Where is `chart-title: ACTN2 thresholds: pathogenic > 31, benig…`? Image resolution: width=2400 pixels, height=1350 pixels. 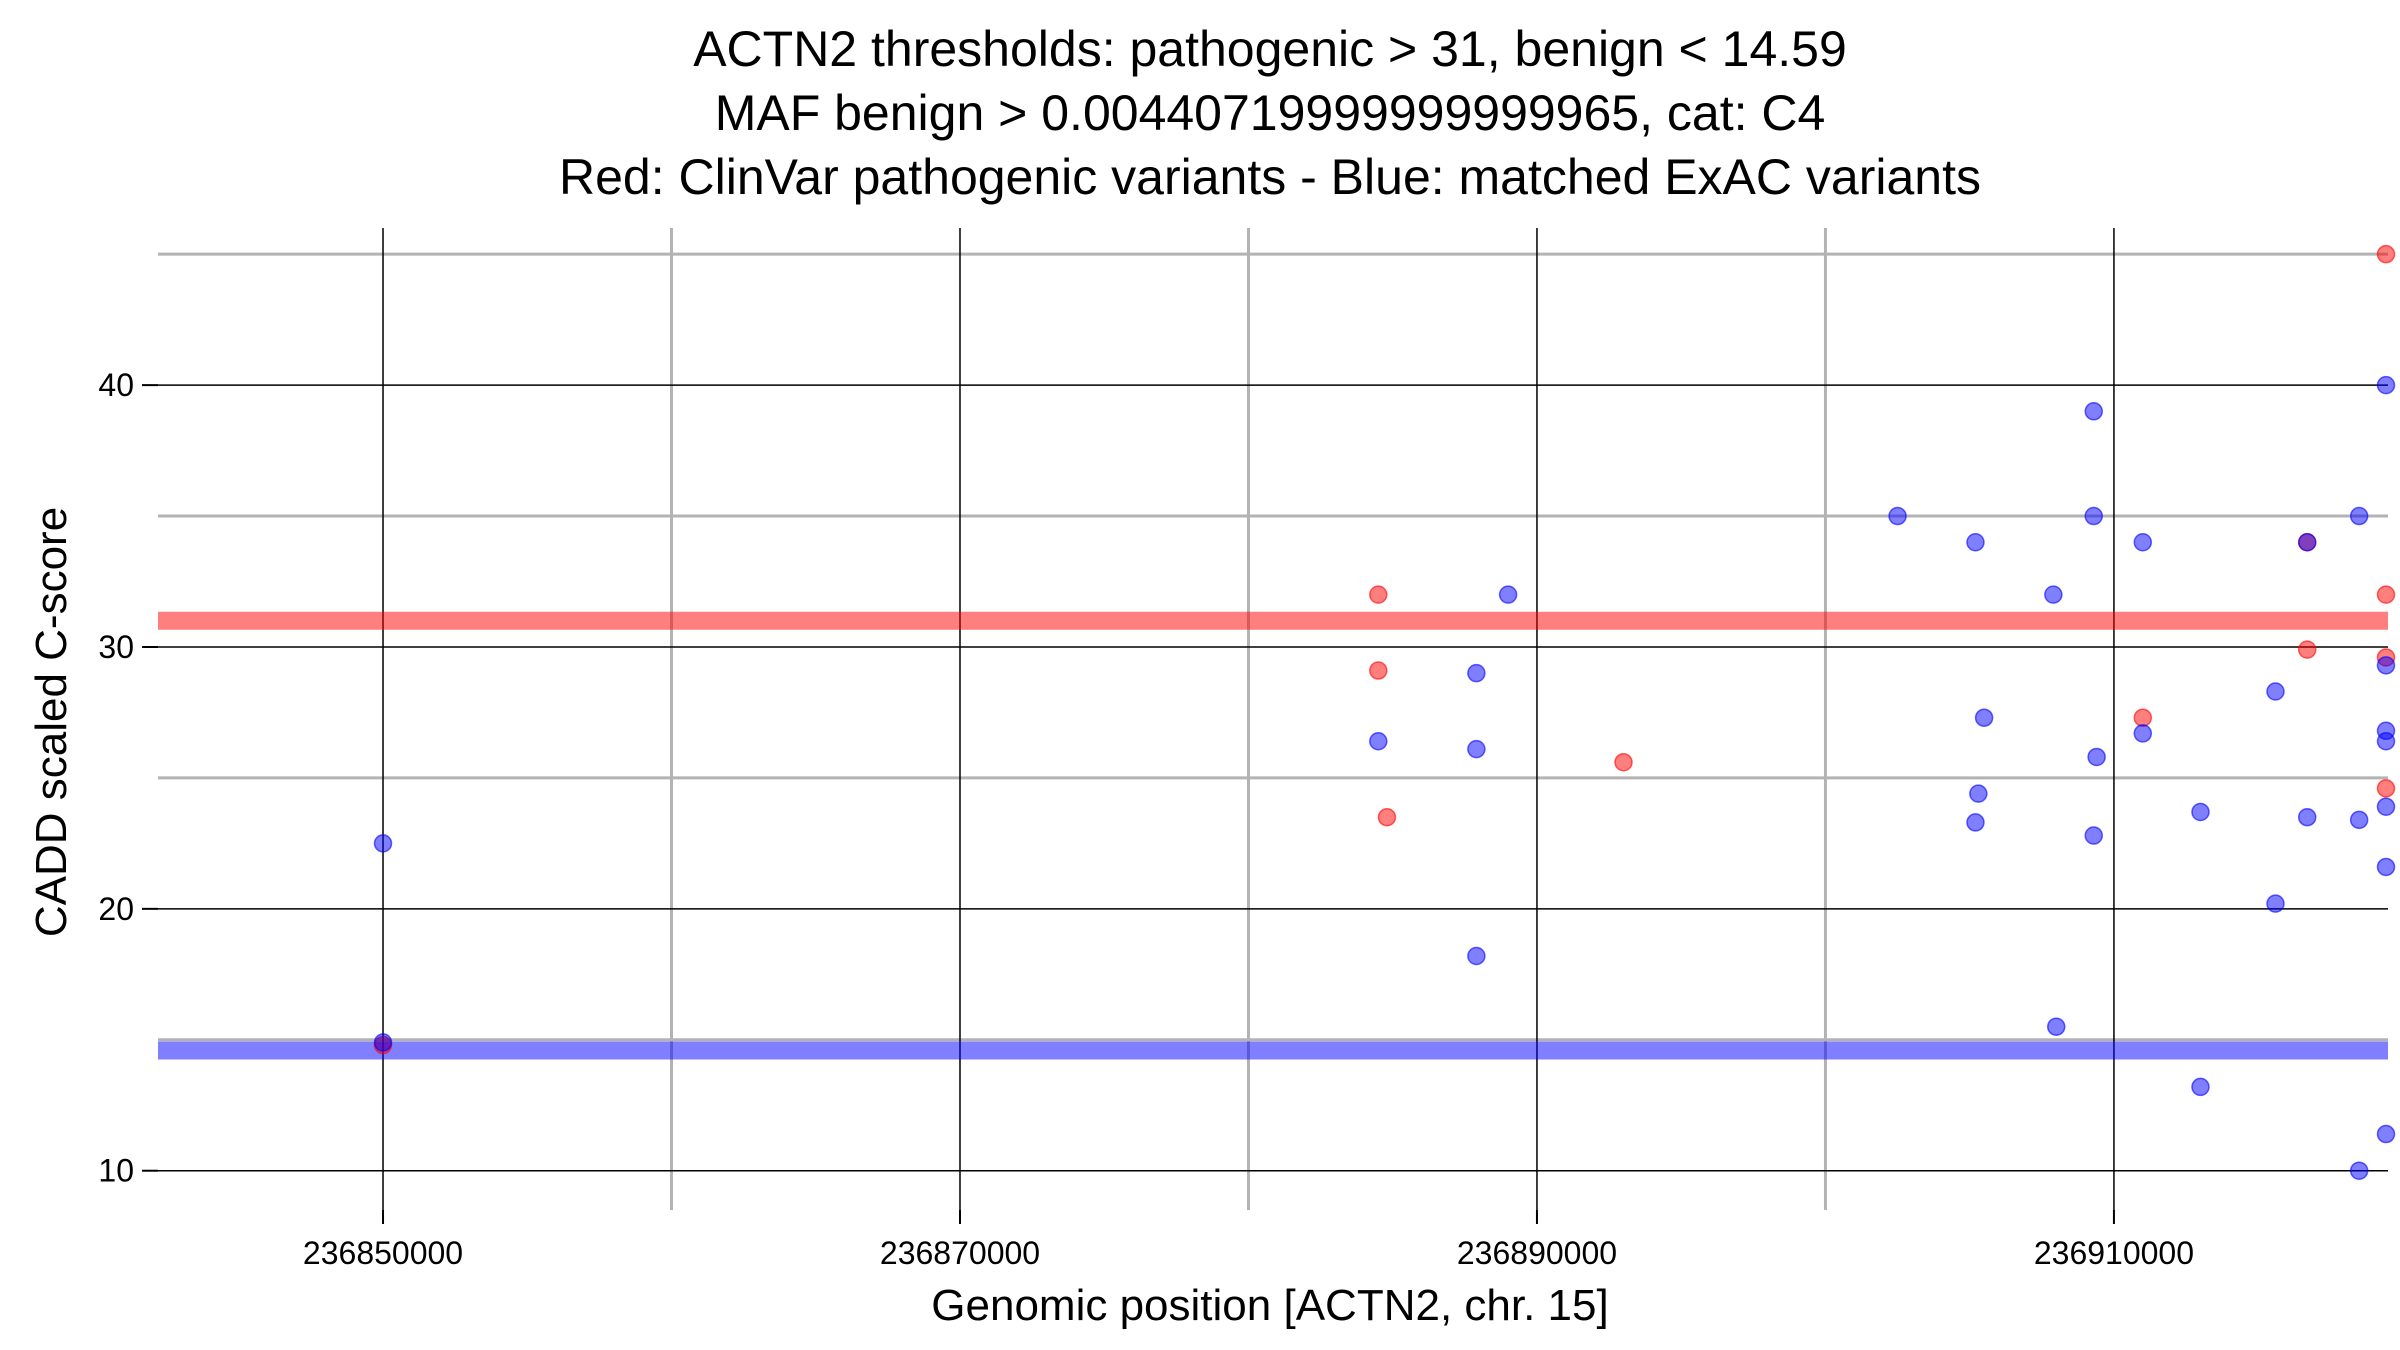
chart-title: ACTN2 thresholds: pathogenic > 31, benig… is located at coordinates (1270, 113).